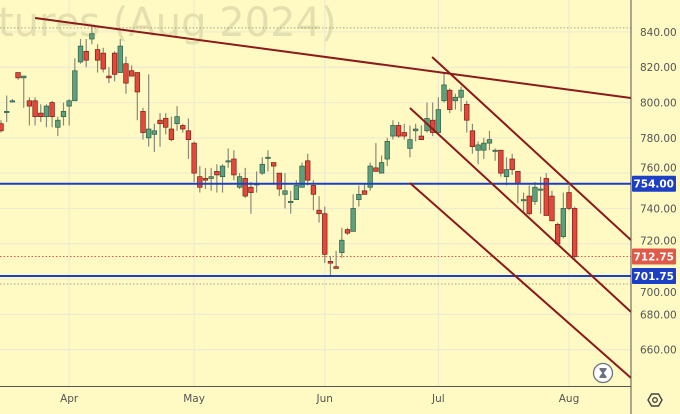 Image resolution: width=680 pixels, height=414 pixels. I want to click on trendline, so click(531, 148).